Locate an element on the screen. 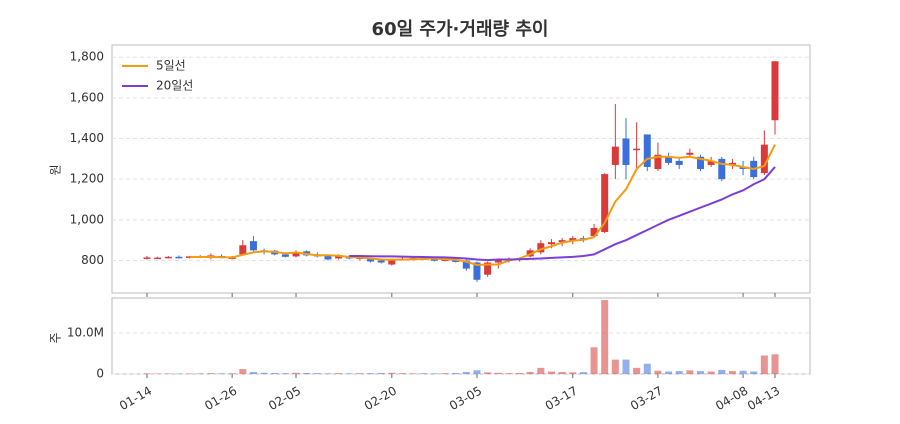 This screenshot has height=424, width=900. x-tick-label: 02-20 is located at coordinates (380, 399).